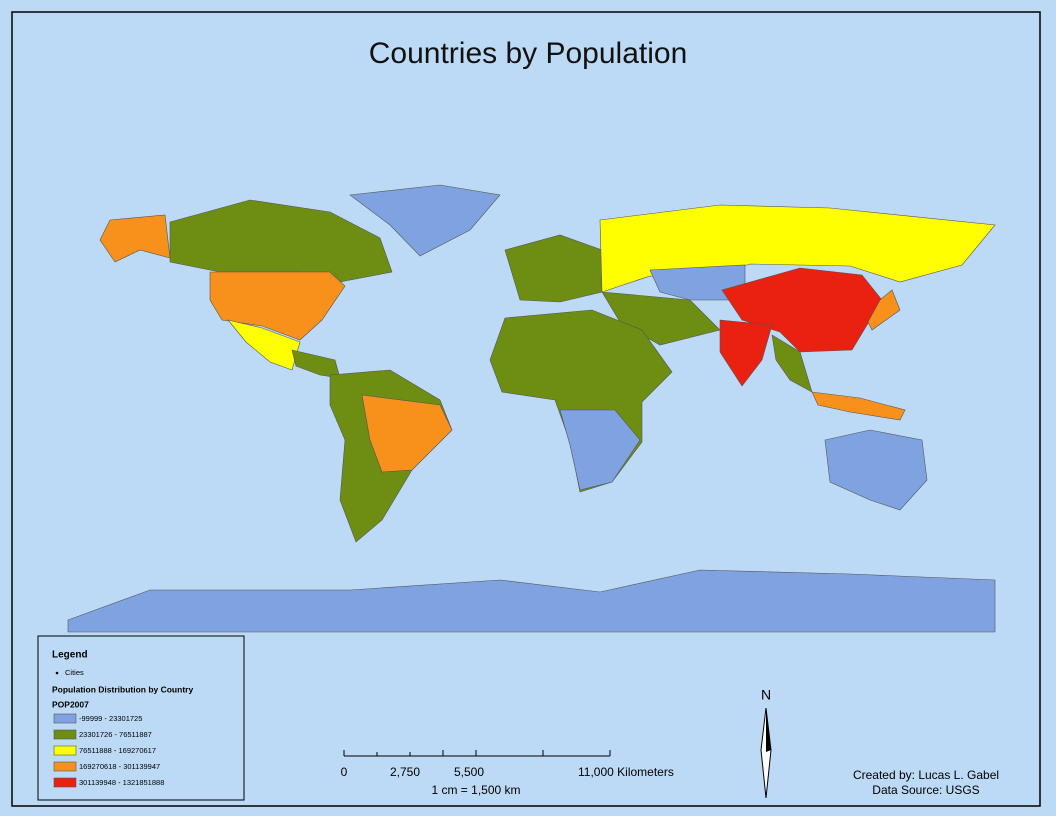 The width and height of the screenshot is (1056, 821). What do you see at coordinates (74, 672) in the screenshot?
I see `legend-cities: Cities` at bounding box center [74, 672].